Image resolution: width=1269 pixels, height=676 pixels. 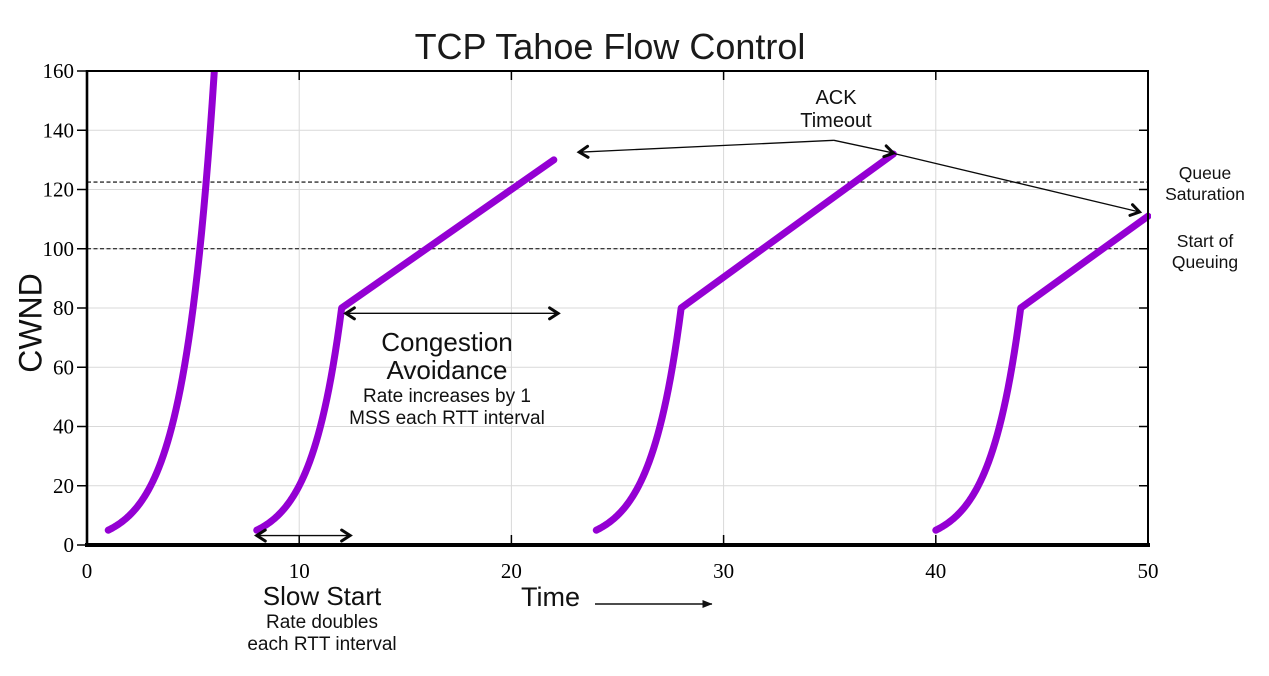 I want to click on chart-title: TCP Tahoe Flow Control, so click(x=610, y=46).